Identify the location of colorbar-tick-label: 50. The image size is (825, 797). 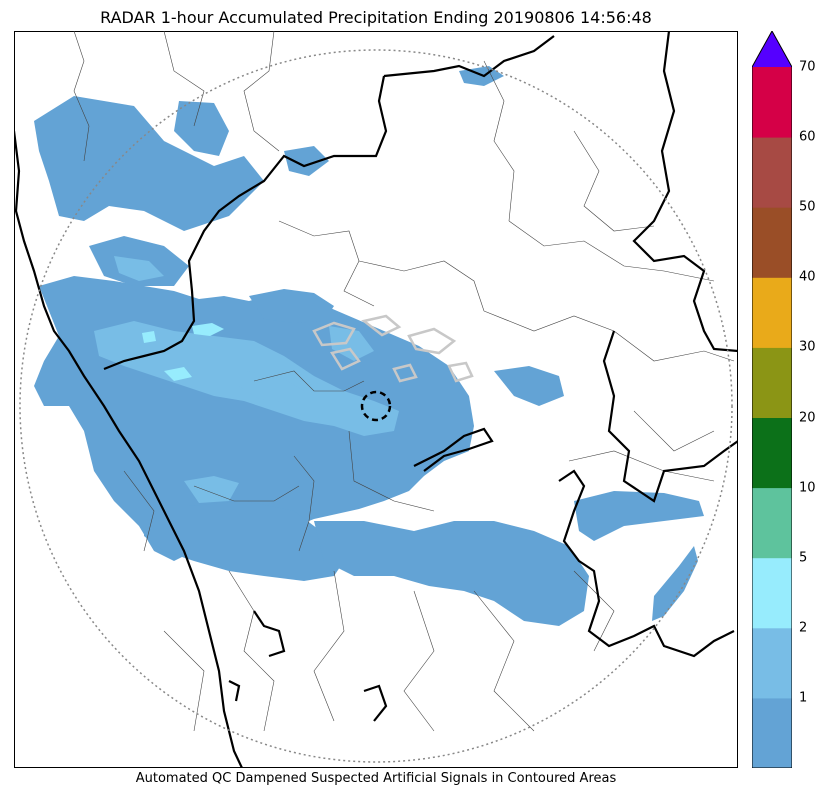
(807, 207).